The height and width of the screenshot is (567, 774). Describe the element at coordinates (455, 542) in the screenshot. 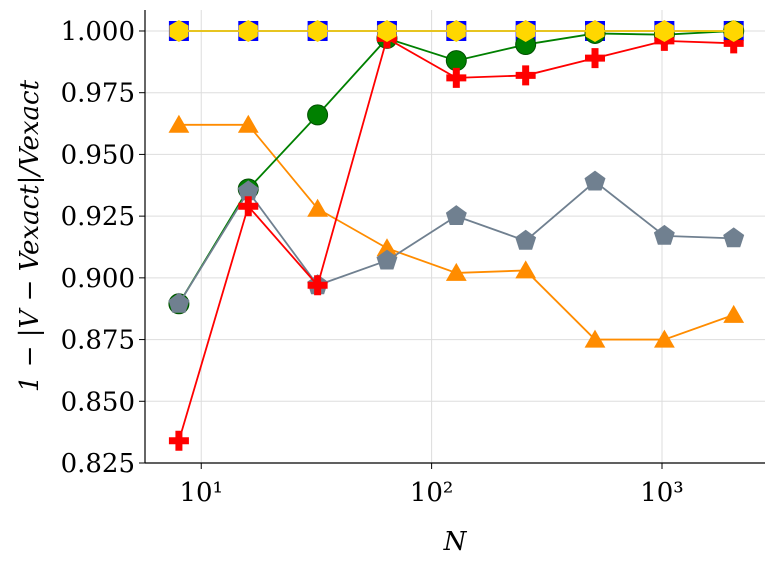

I see `x-axis-label: N` at that location.